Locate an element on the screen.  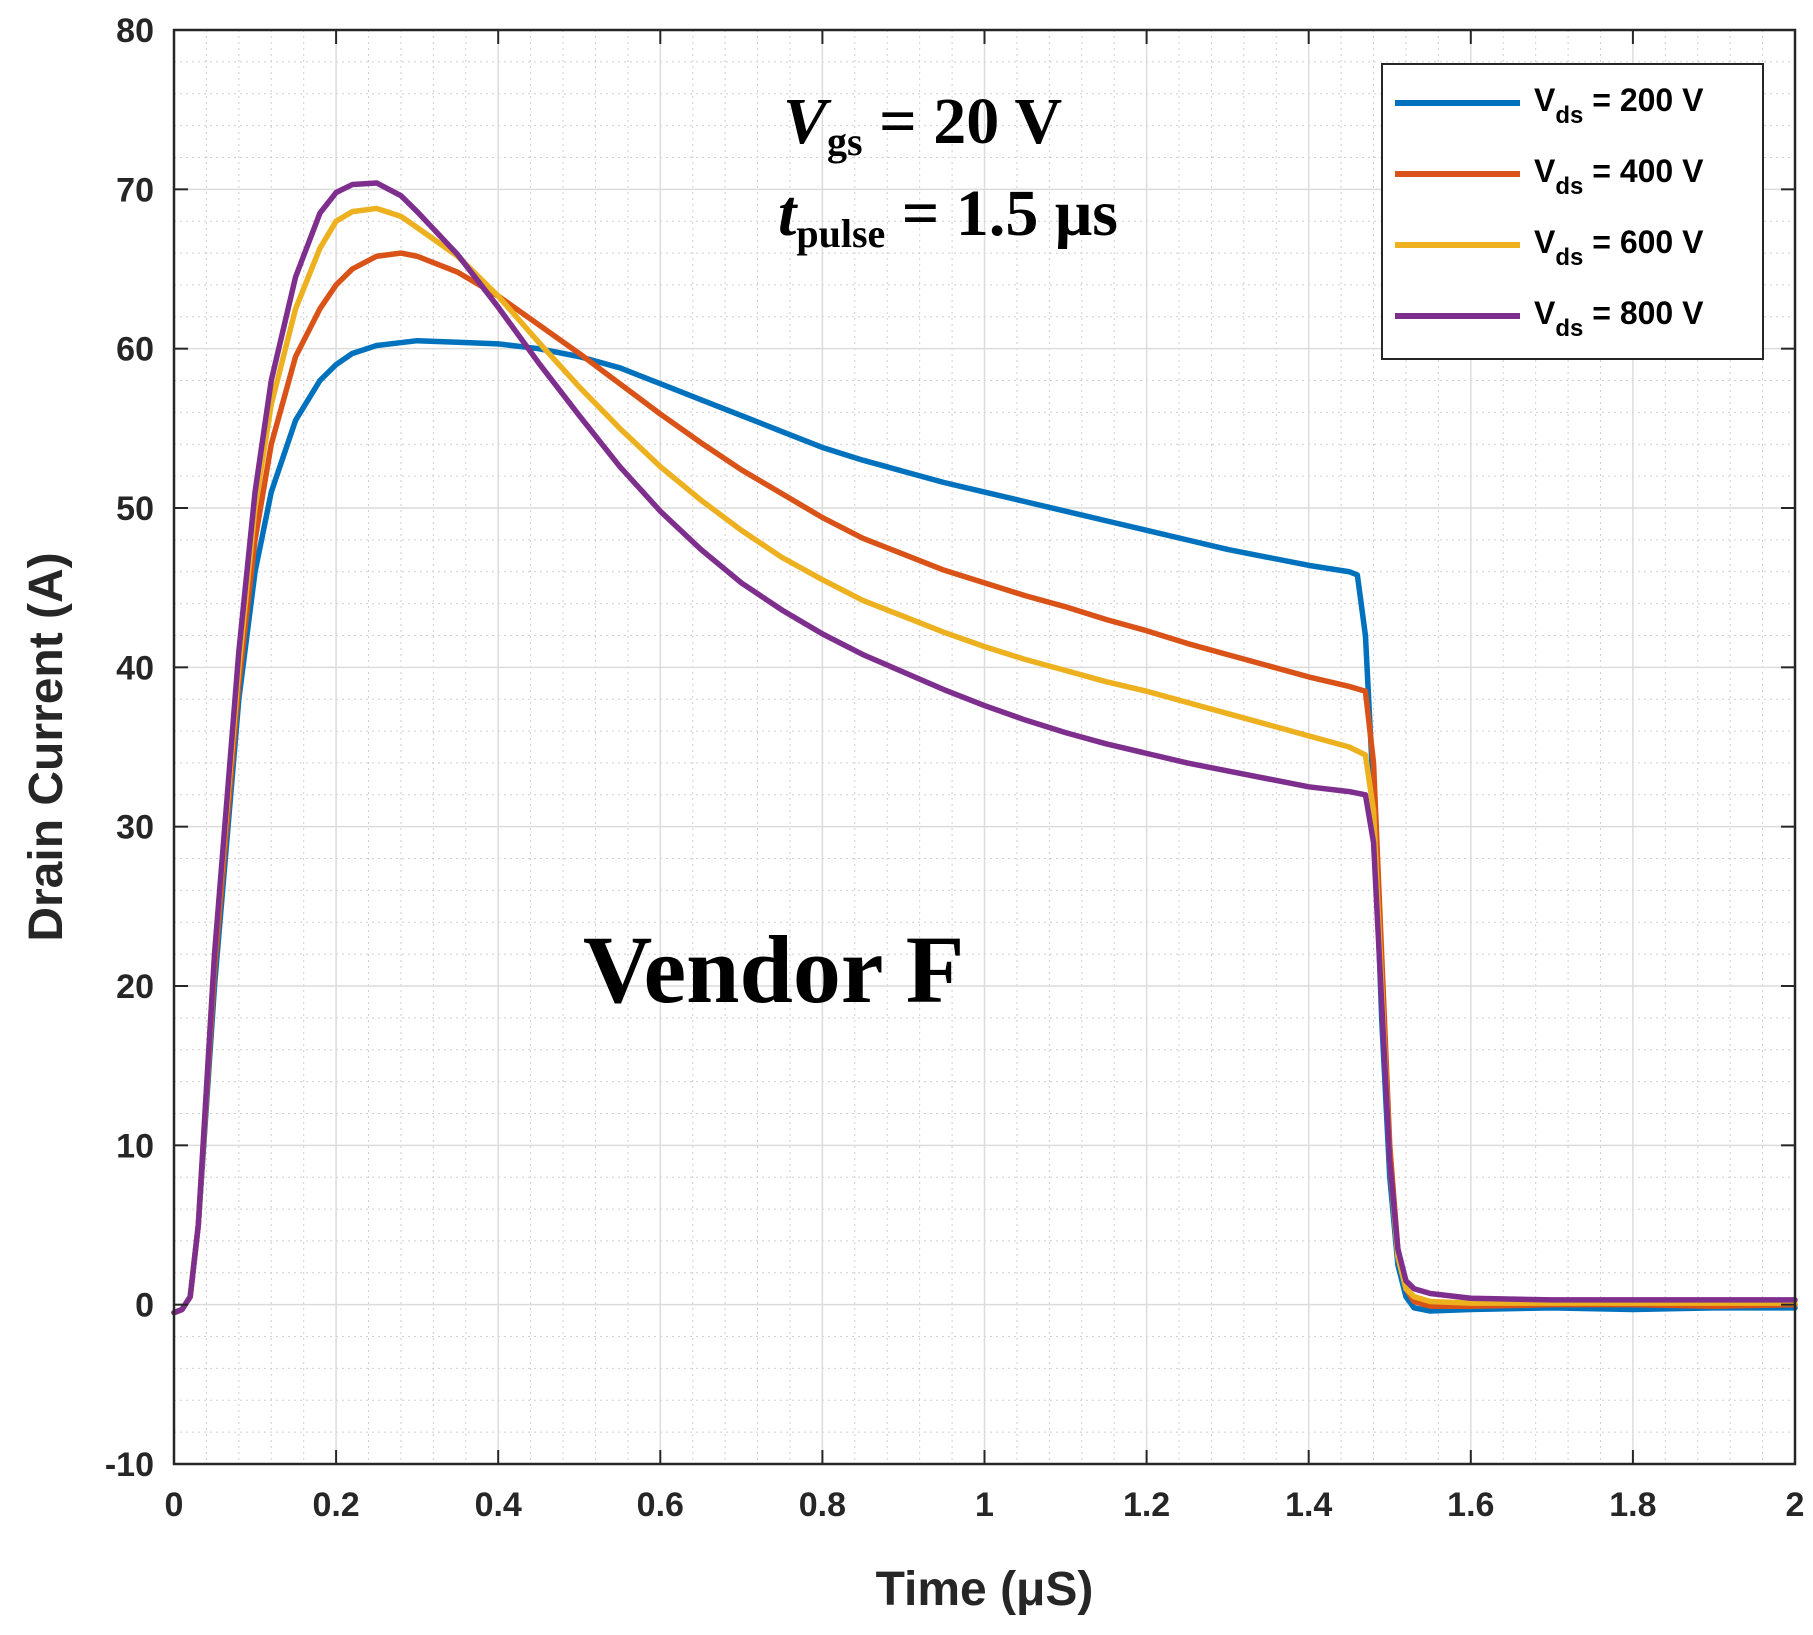
y-tick-label: 30 is located at coordinates (135, 828).